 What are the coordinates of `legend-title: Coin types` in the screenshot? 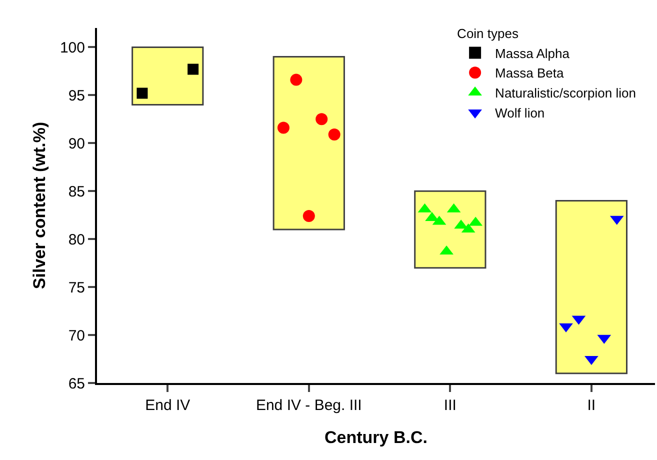 It's located at (488, 33).